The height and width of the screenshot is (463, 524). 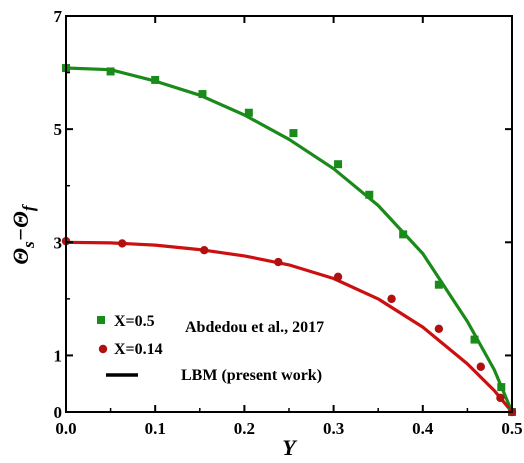 I want to click on legend-label: X=0.5, so click(x=134, y=321).